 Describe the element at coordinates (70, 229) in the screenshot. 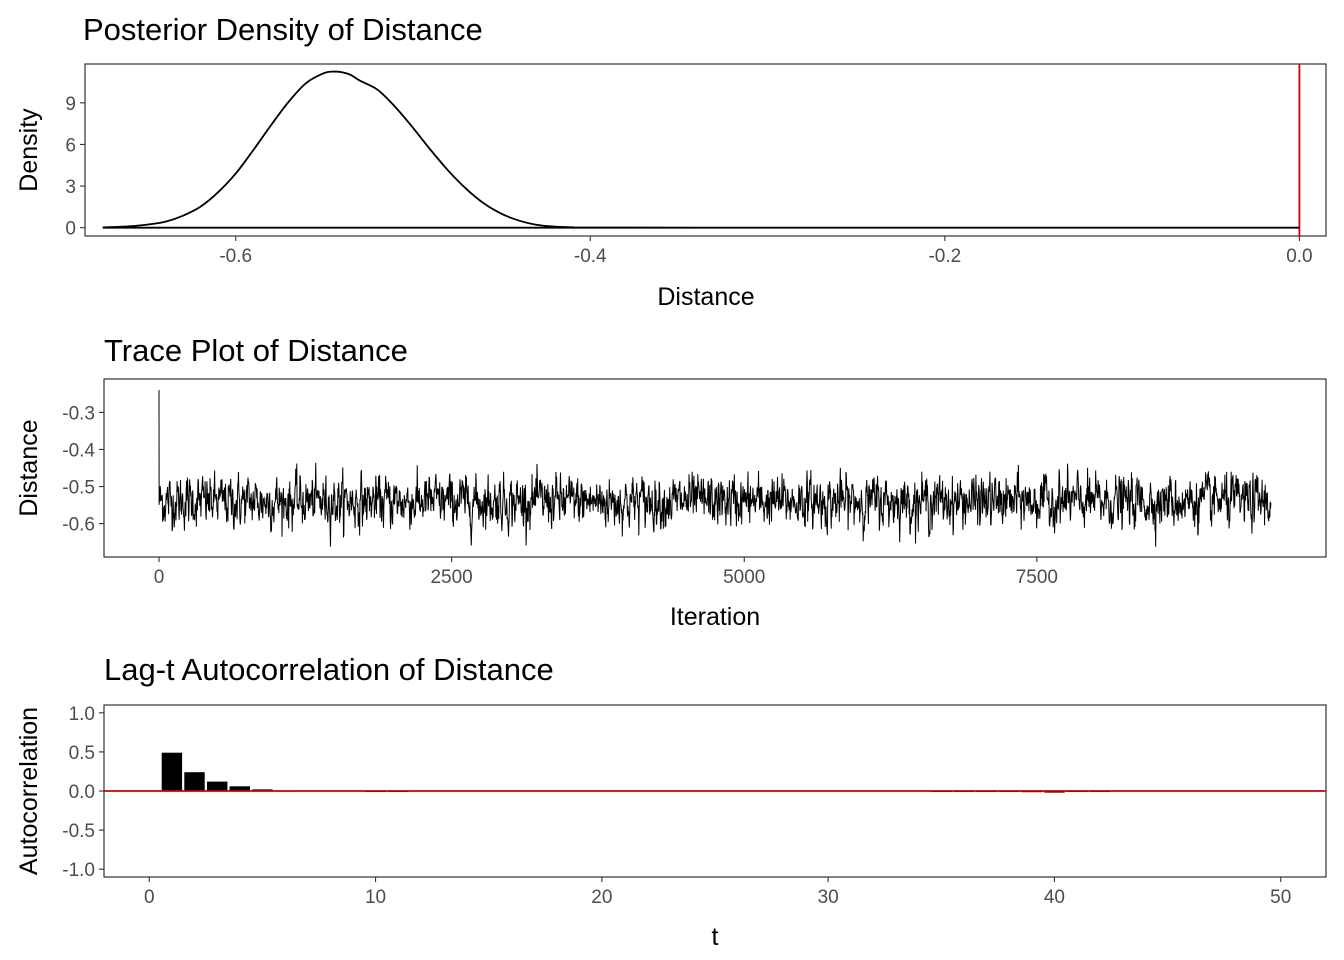

I see `y-tick-label: 0` at that location.